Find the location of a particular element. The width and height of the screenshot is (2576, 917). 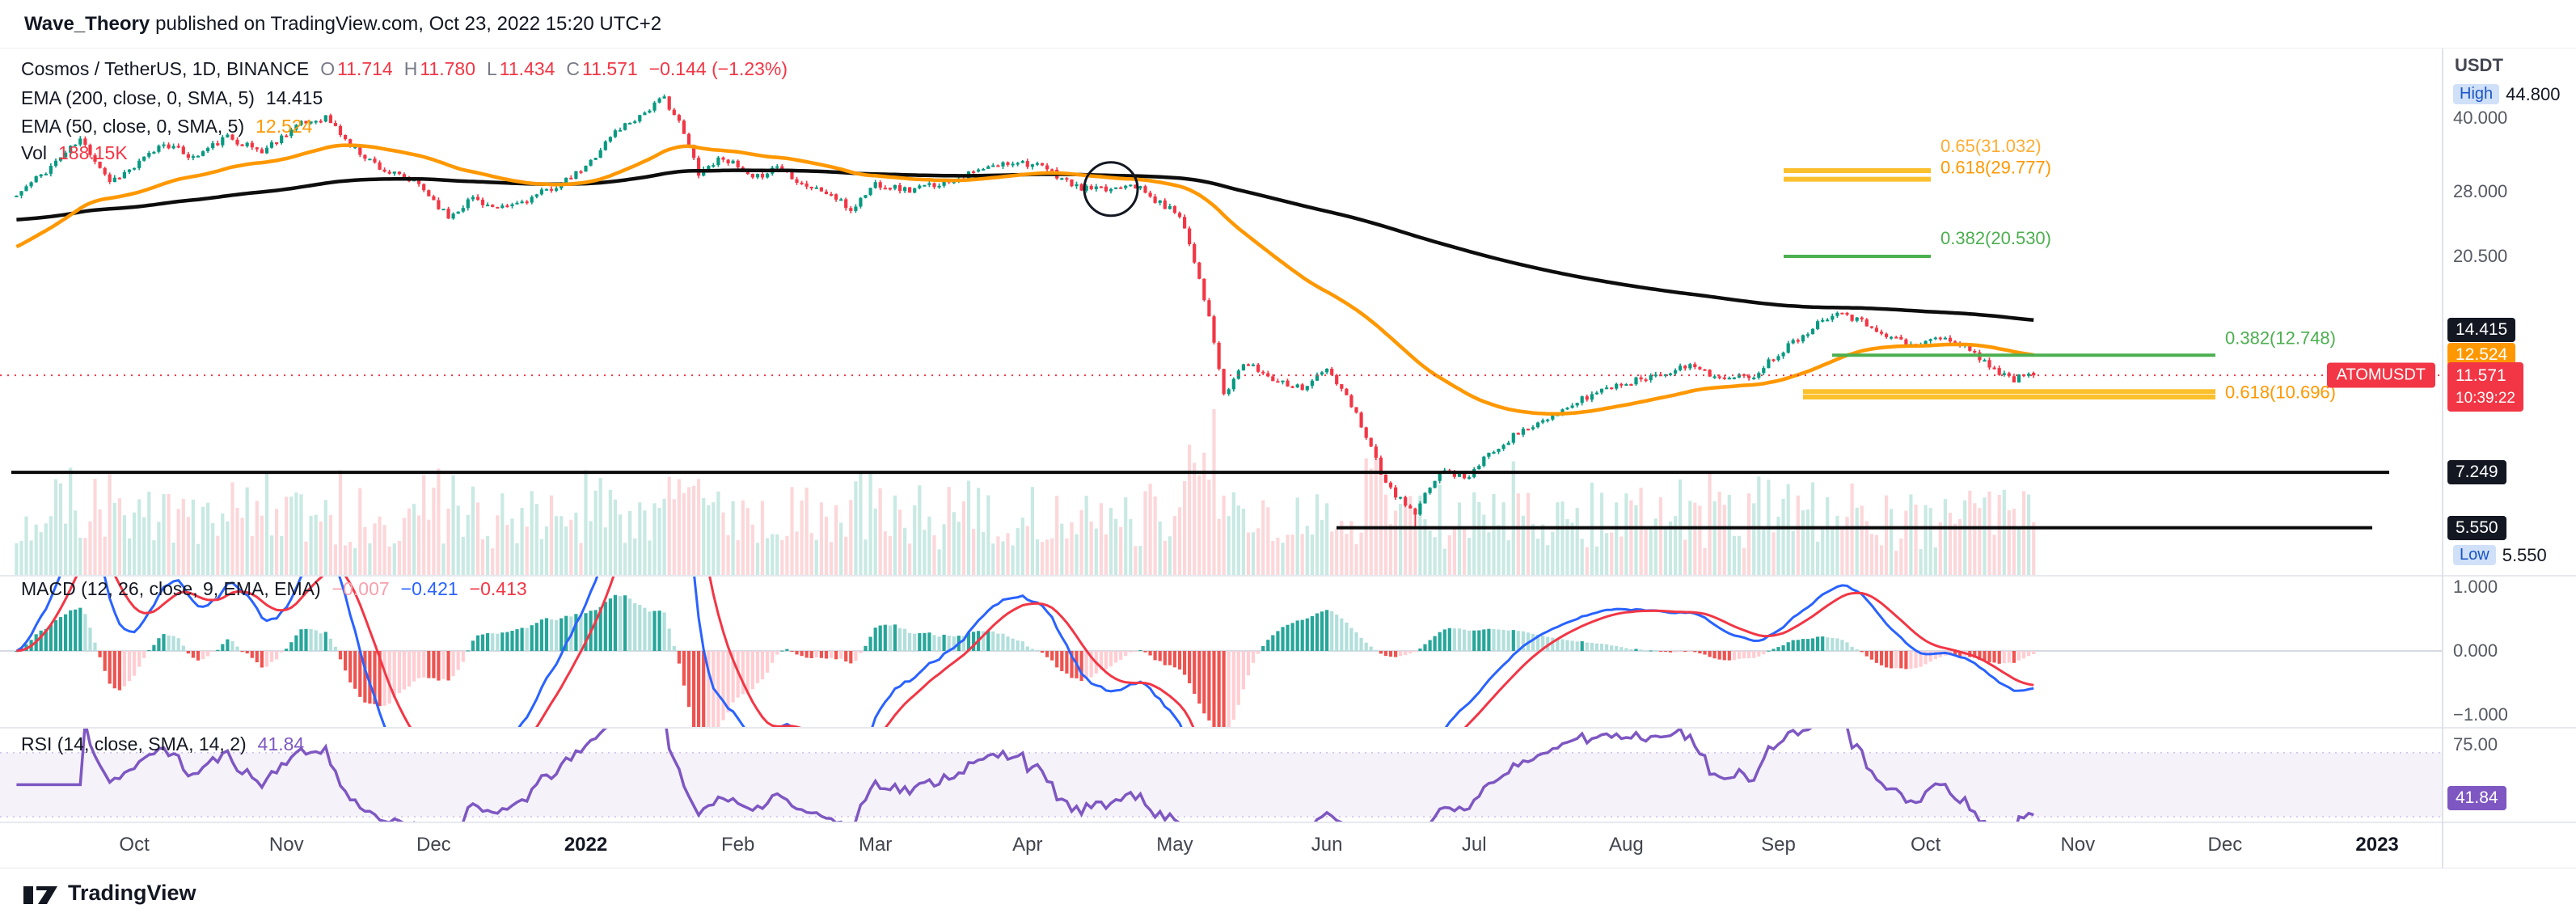

rsi-pane is located at coordinates (1221, 775).